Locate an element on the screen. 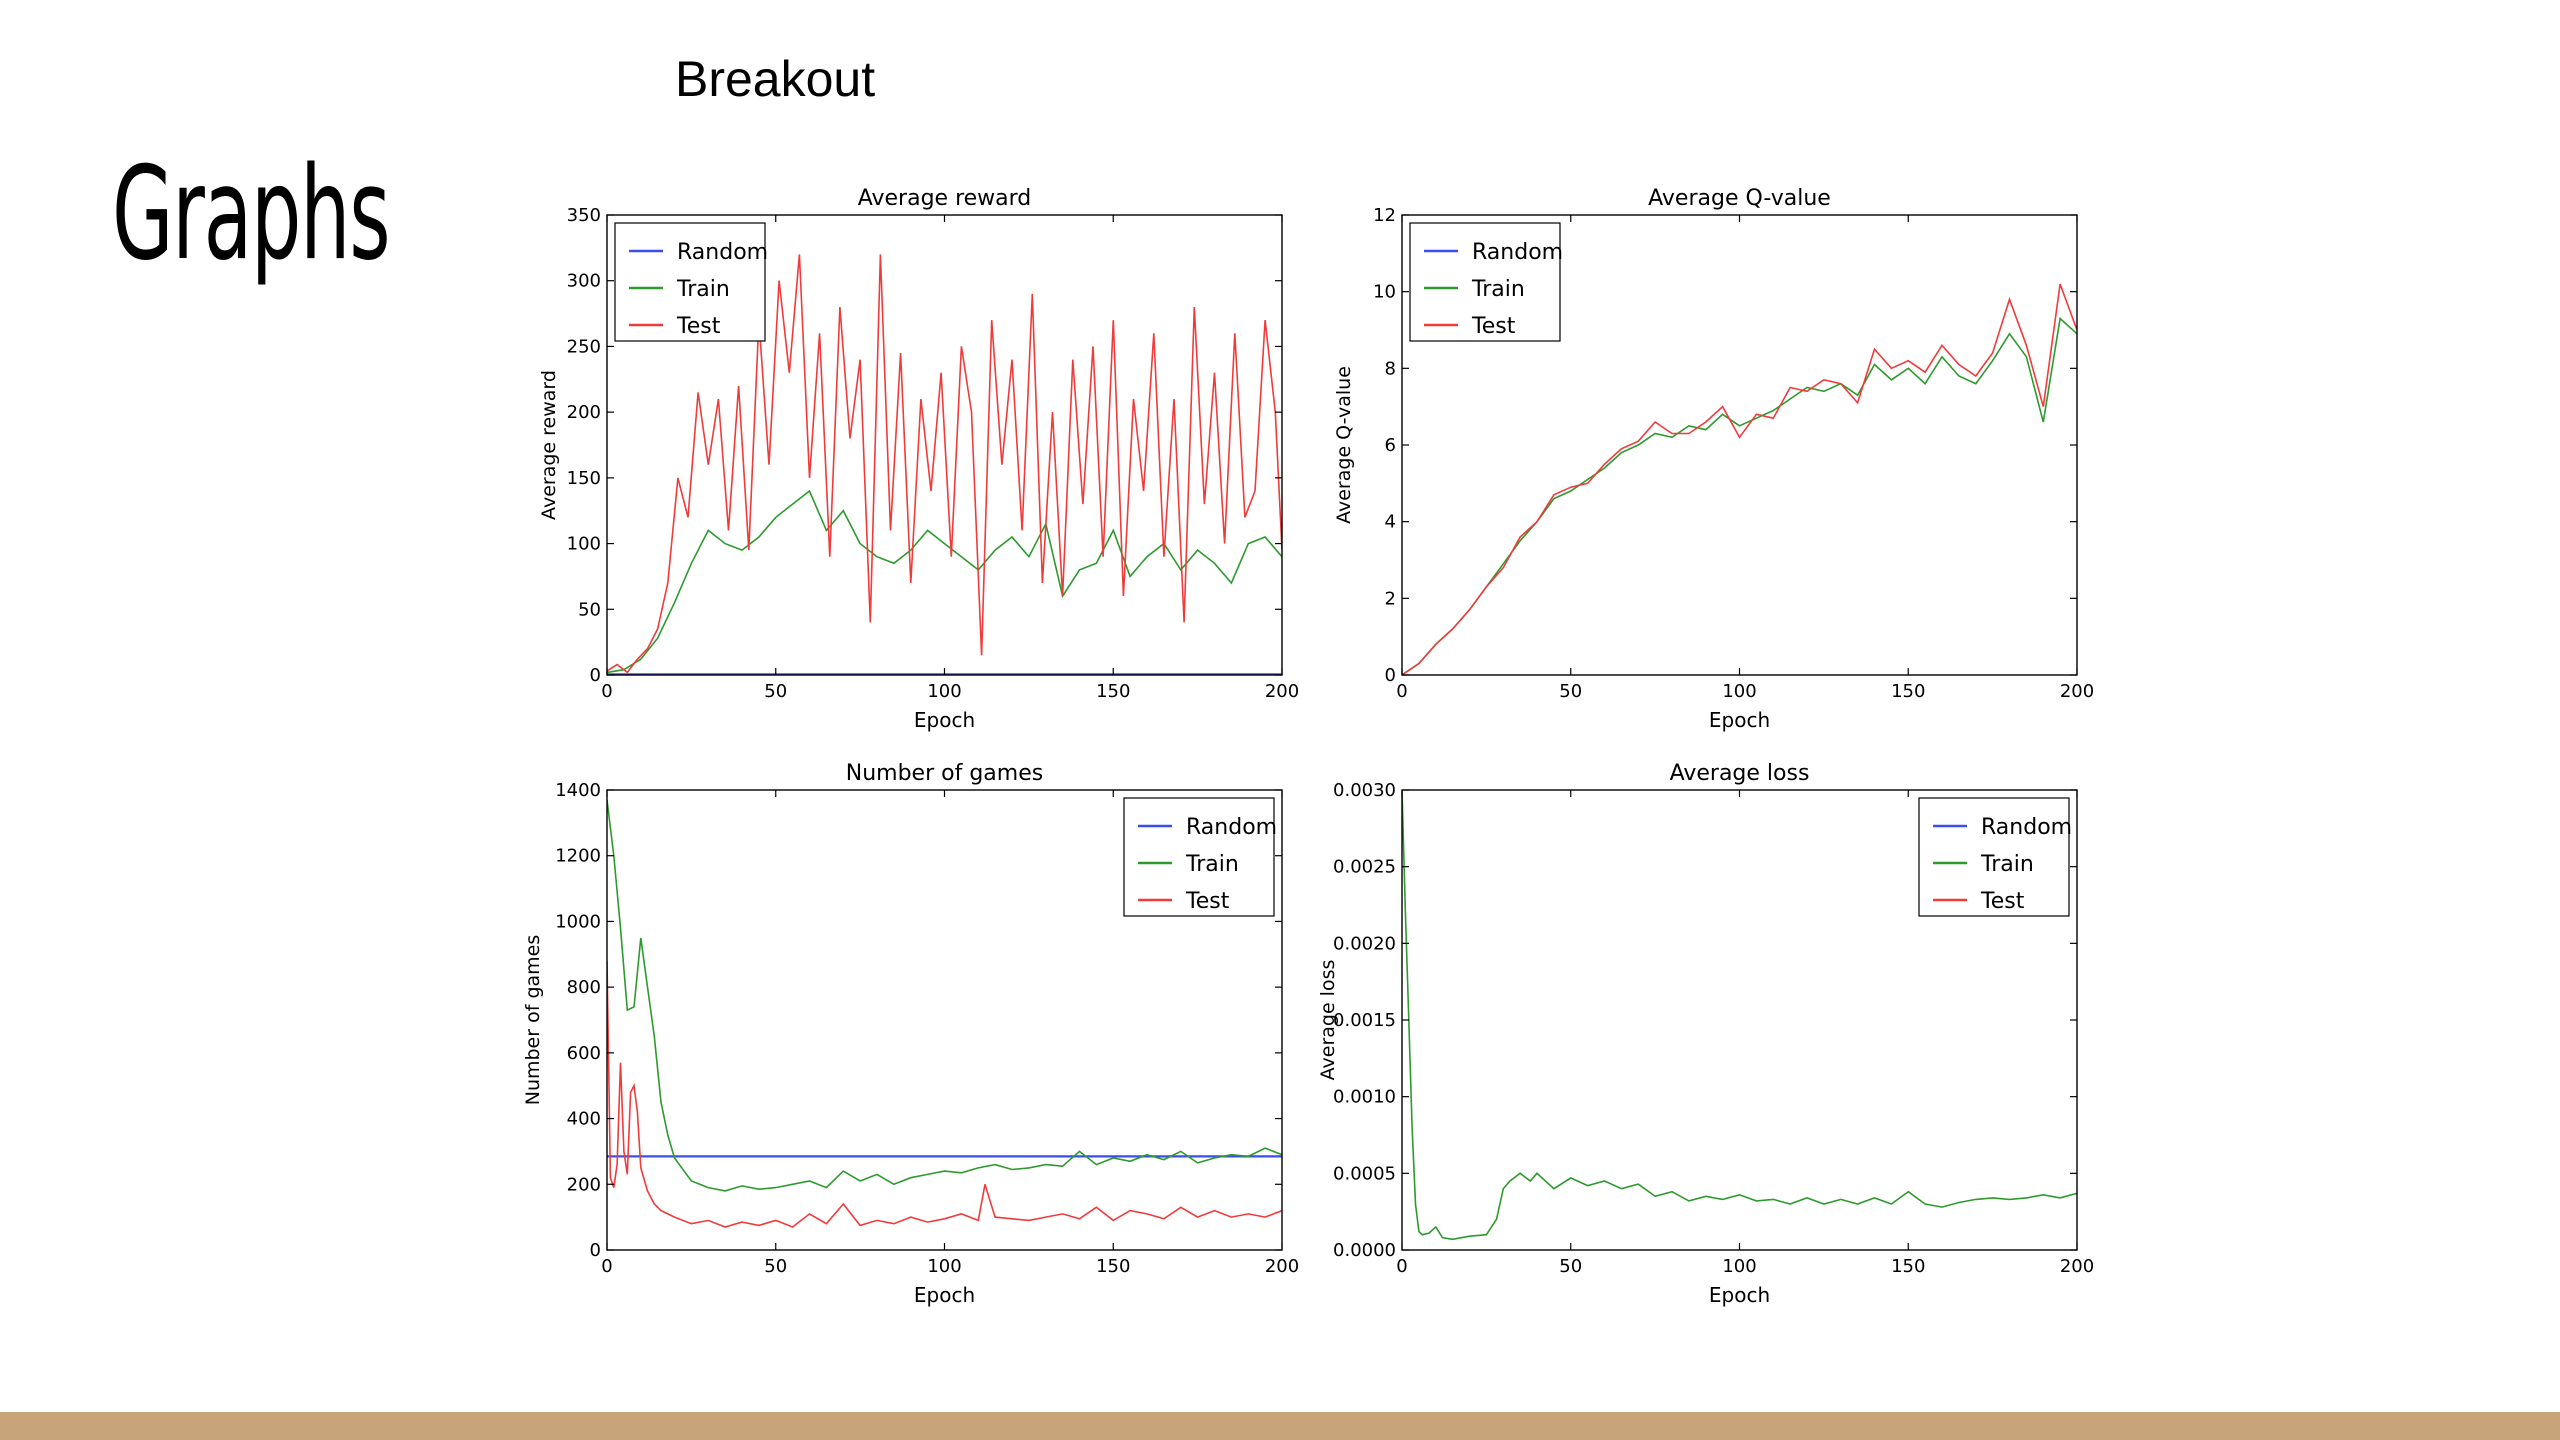 Image resolution: width=2560 pixels, height=1440 pixels. y-tick-label: 300 is located at coordinates (584, 281).